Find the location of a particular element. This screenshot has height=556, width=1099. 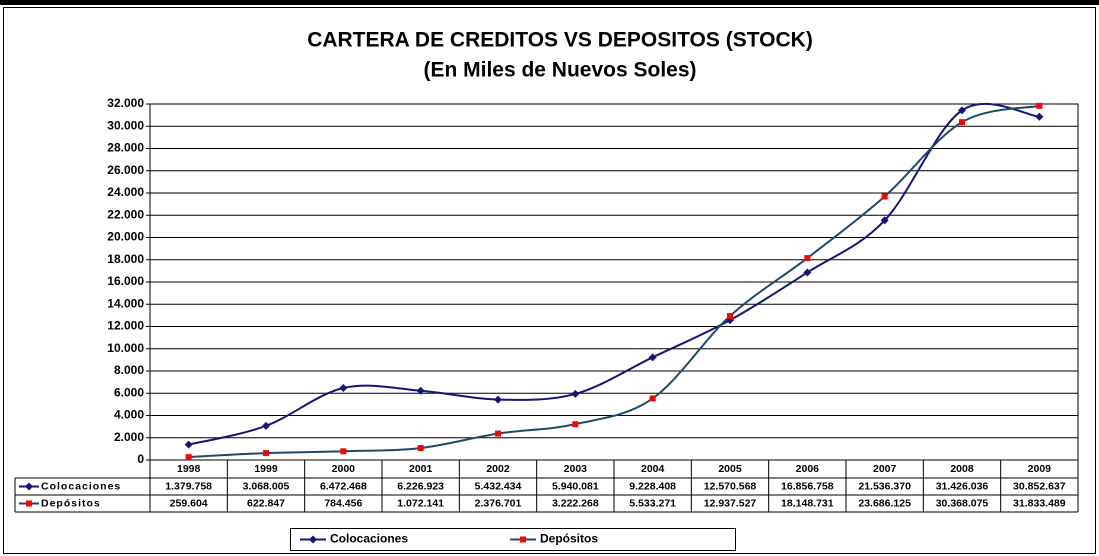

table-cell: 5.940.081 is located at coordinates (575, 486).